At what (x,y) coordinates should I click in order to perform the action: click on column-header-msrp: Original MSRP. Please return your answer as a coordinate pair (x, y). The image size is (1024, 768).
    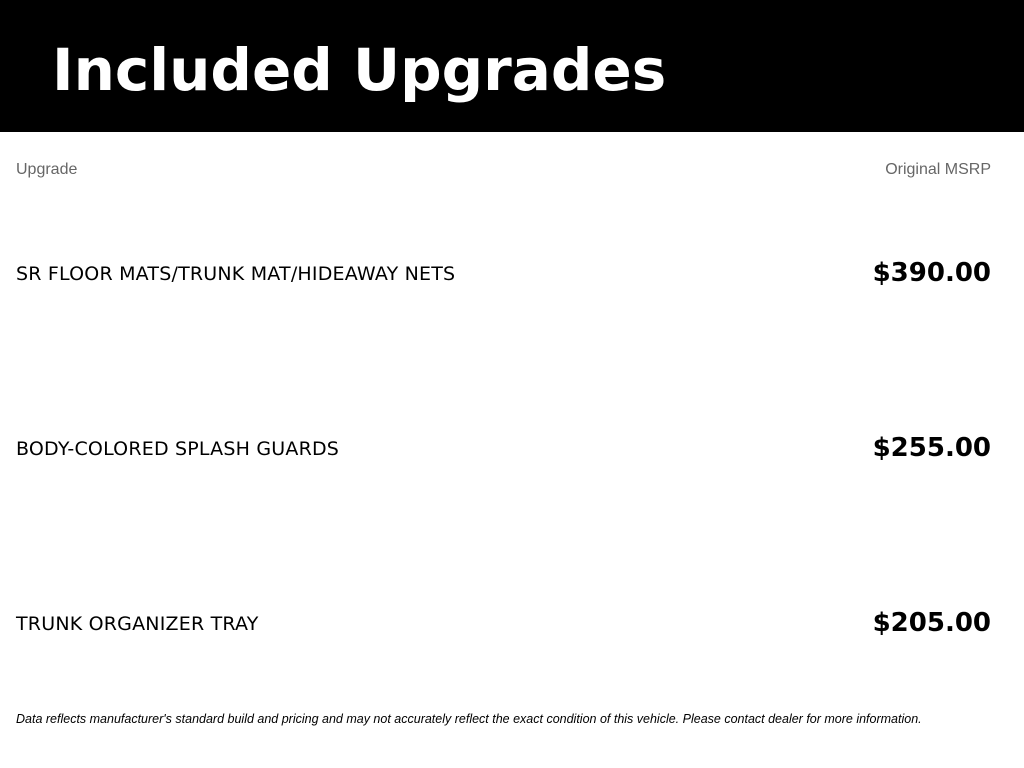
    Looking at the image, I should click on (938, 169).